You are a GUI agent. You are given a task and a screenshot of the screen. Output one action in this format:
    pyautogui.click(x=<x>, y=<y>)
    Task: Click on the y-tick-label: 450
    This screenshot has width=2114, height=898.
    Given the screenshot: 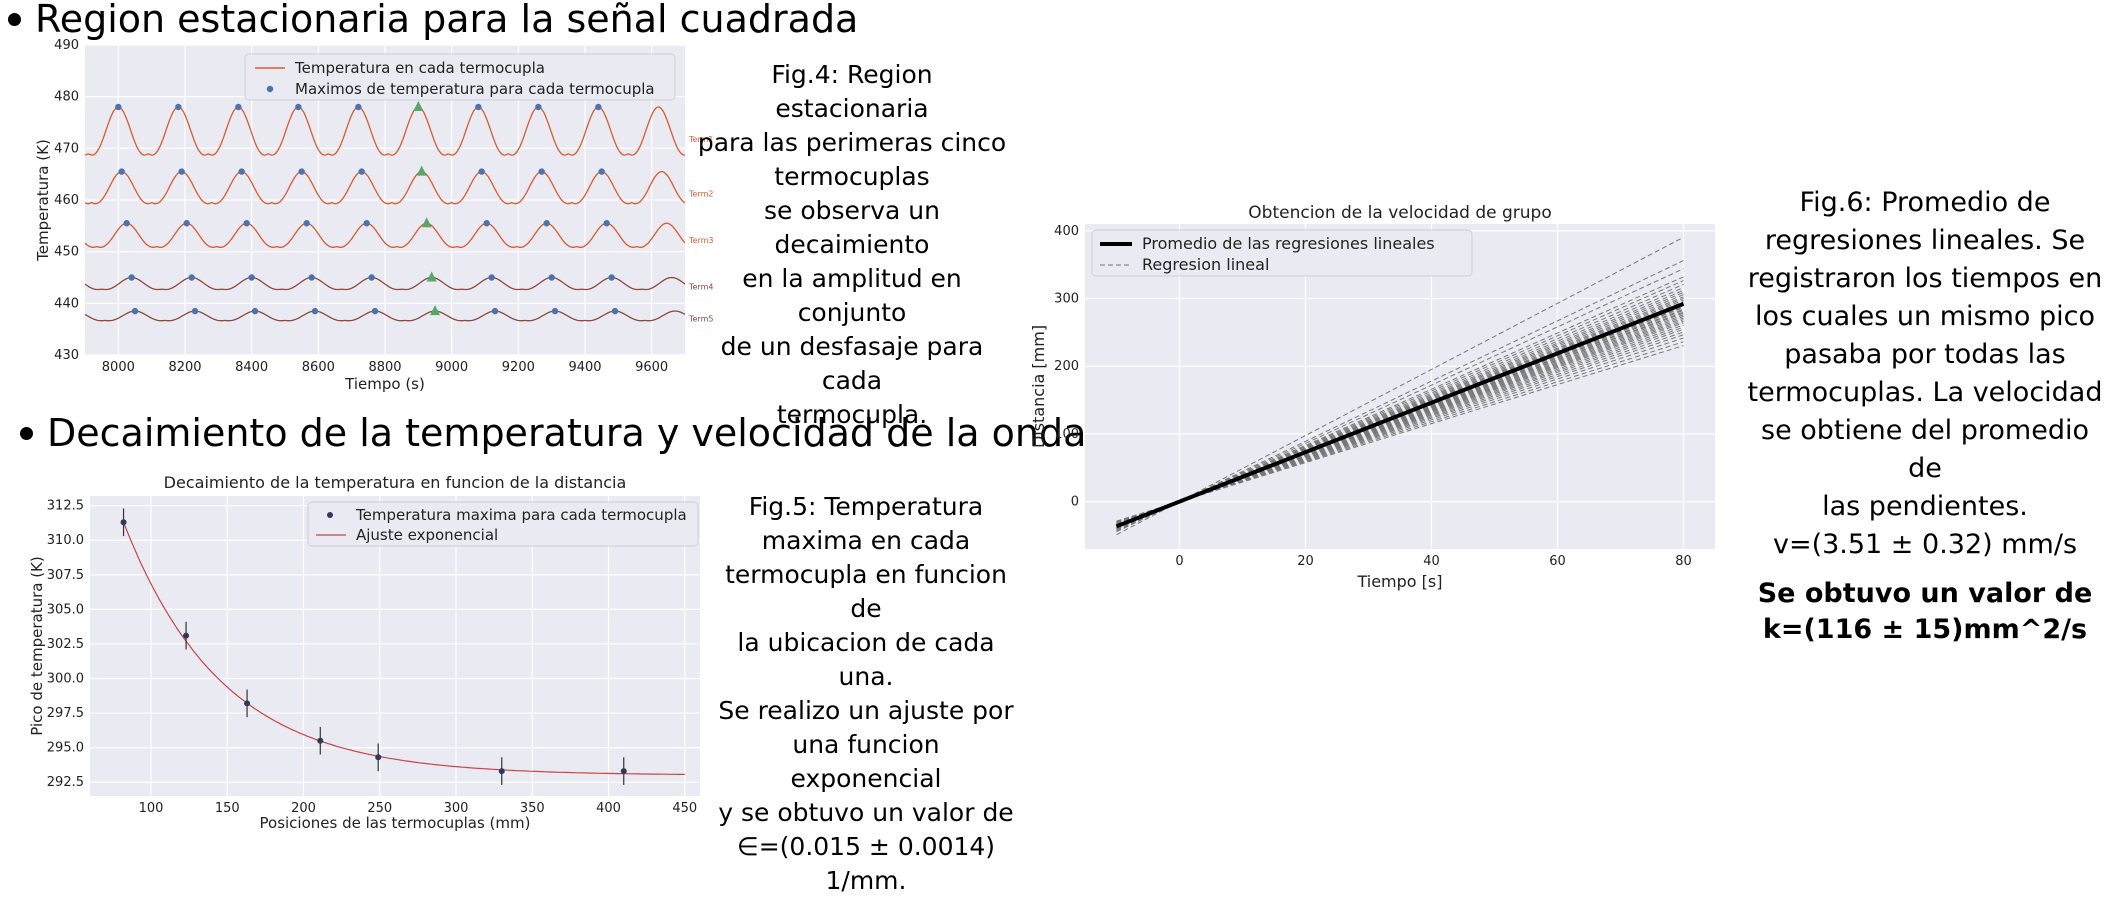 What is the action you would take?
    pyautogui.click(x=66, y=252)
    